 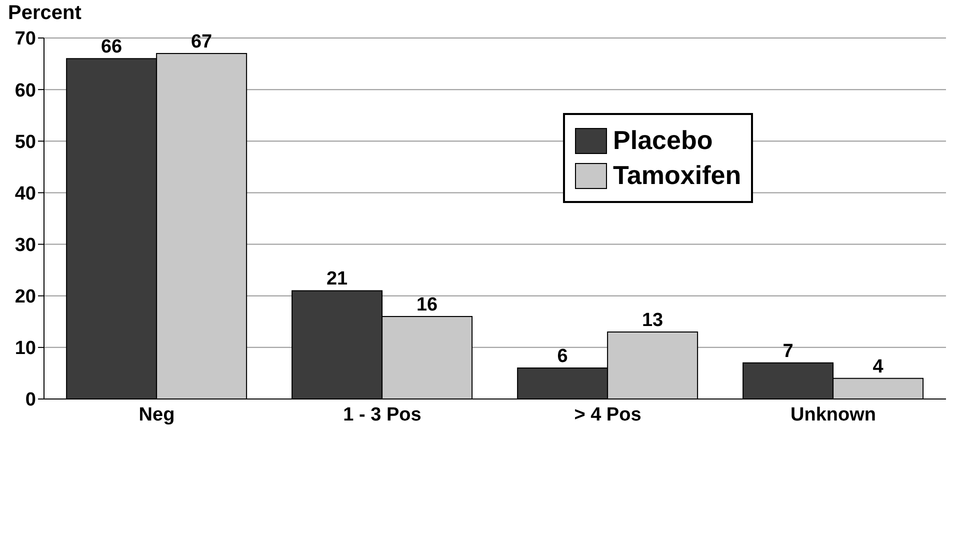 What do you see at coordinates (663, 140) in the screenshot?
I see `legend-label: Placebo` at bounding box center [663, 140].